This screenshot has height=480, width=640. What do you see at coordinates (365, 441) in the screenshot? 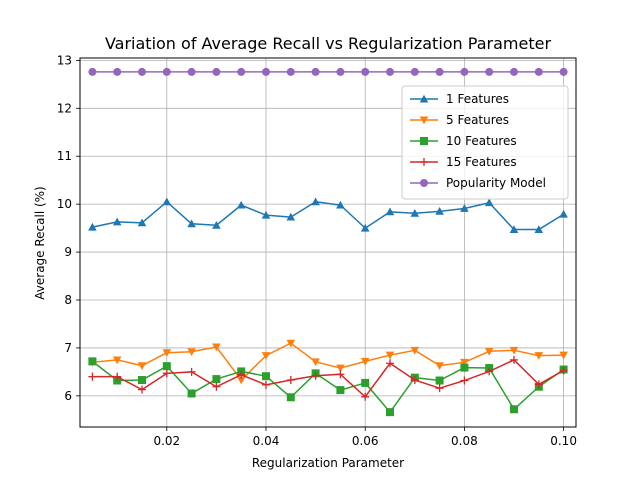
I see `x-tick-label: 0.06` at bounding box center [365, 441].